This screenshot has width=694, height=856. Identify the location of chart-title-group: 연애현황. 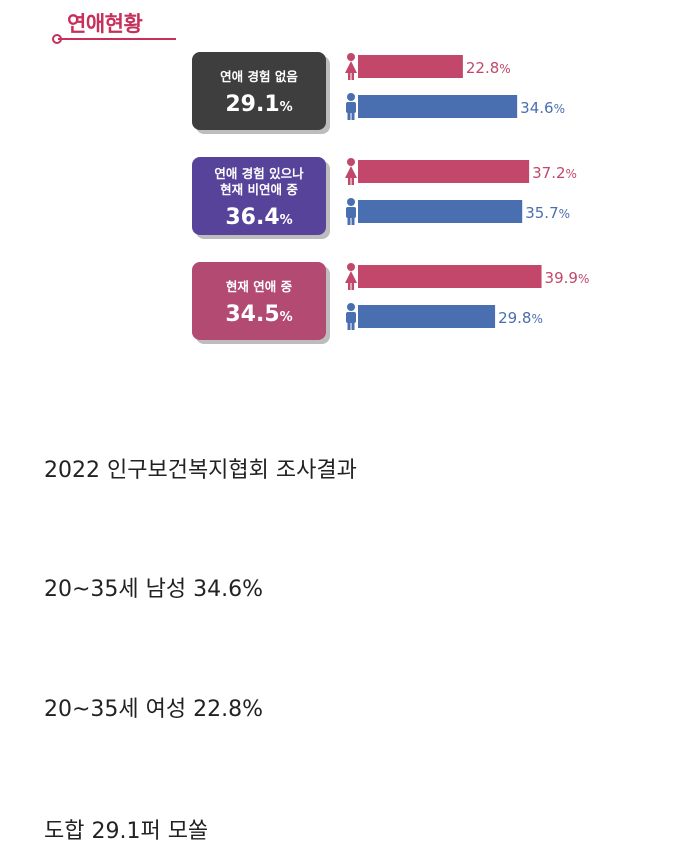
(115, 26).